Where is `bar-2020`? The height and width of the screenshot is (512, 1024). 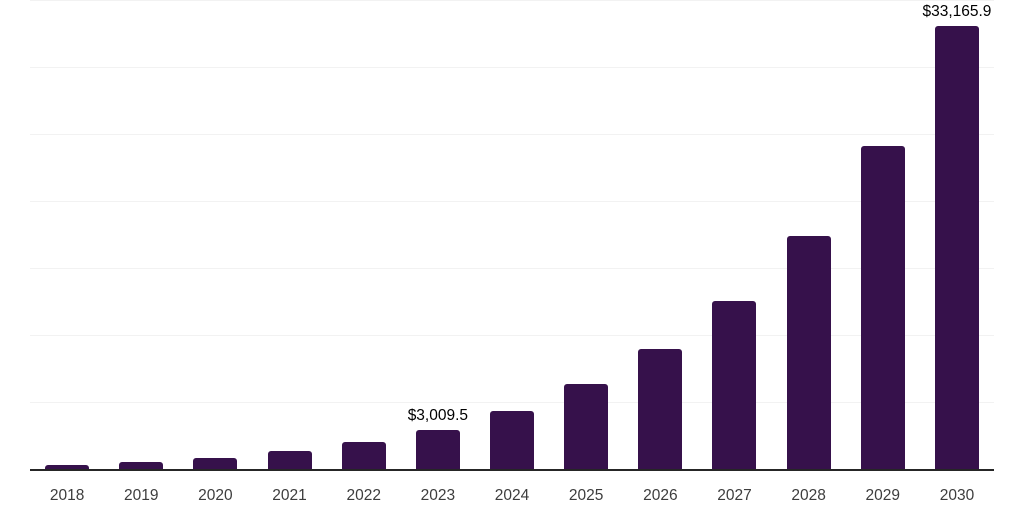
bar-2020 is located at coordinates (215, 463).